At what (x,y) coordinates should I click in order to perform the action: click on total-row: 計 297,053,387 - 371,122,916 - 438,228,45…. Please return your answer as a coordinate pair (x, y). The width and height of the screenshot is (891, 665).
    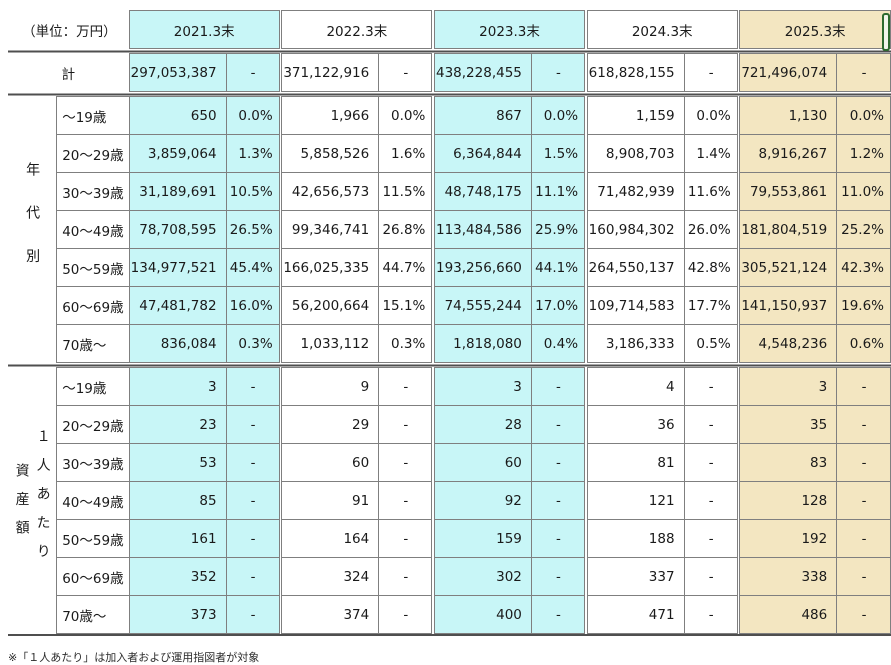
    Looking at the image, I should click on (449, 72).